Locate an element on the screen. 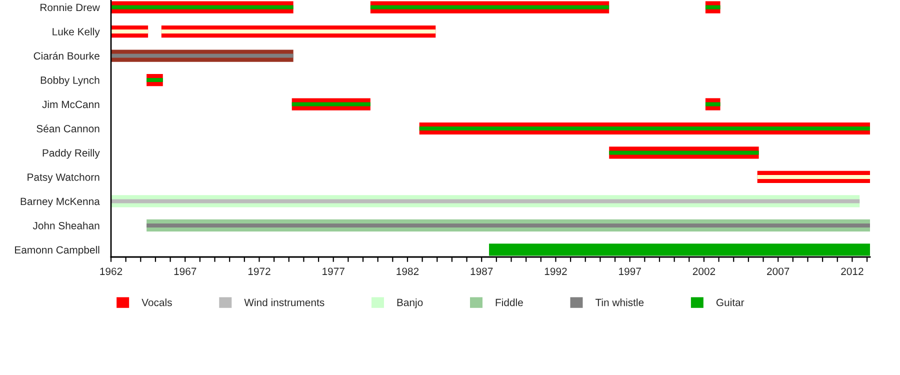  legend-label: Fiddle is located at coordinates (509, 302).